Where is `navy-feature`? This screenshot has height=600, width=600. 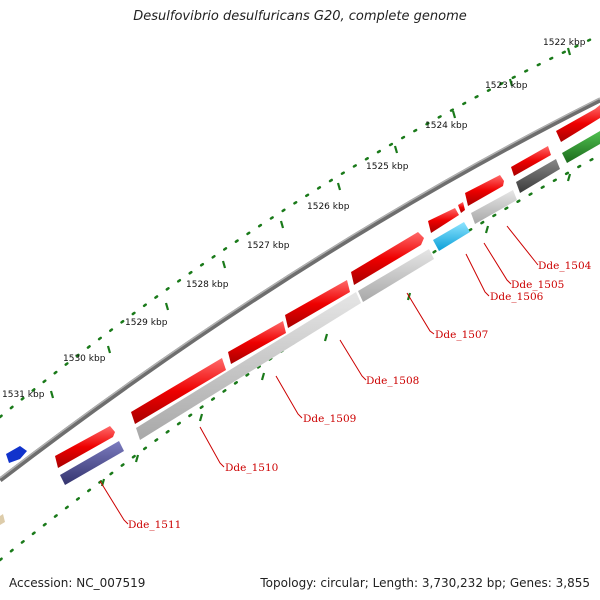 navy-feature is located at coordinates (92, 463).